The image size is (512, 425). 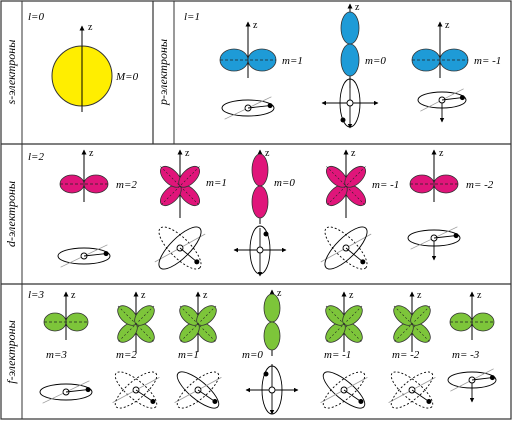 What do you see at coordinates (337, 355) in the screenshot?
I see `f-mm1-label: m= -1` at bounding box center [337, 355].